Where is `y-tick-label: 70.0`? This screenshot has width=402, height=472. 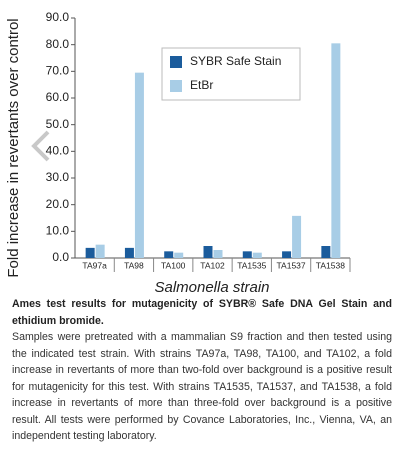
y-tick-label: 70.0 is located at coordinates (58, 71).